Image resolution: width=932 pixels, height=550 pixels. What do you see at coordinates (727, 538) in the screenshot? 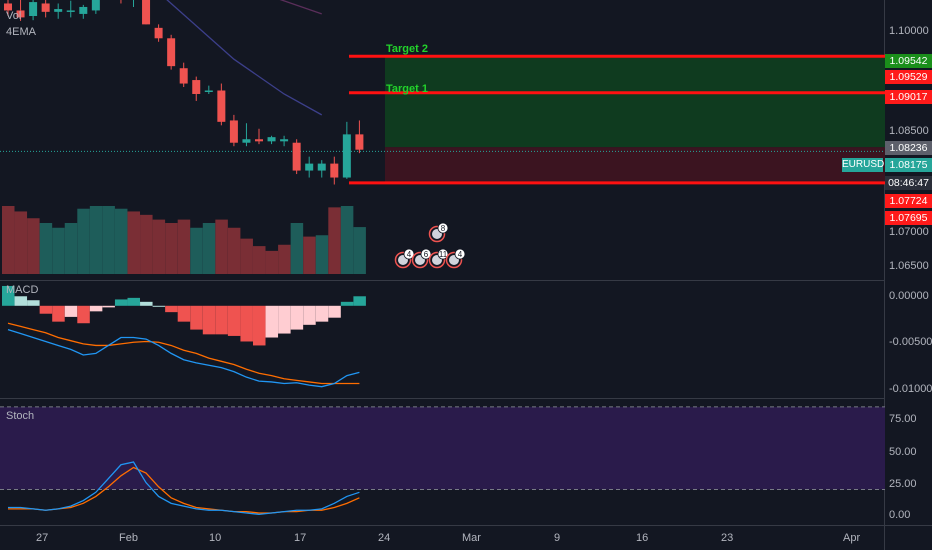
I see `time-tick: 23` at bounding box center [727, 538].